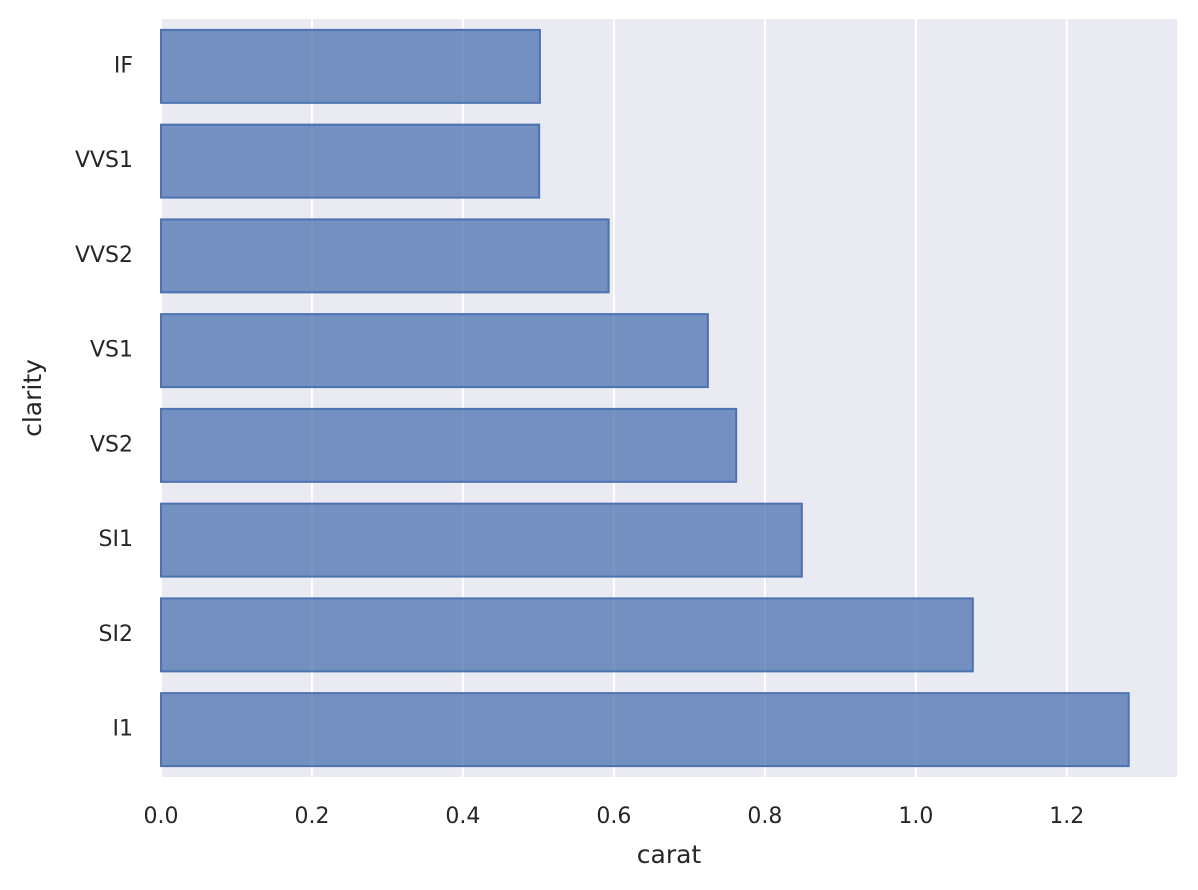 This screenshot has width=1198, height=890. What do you see at coordinates (104, 160) in the screenshot?
I see `y-tick-label: VVS1` at bounding box center [104, 160].